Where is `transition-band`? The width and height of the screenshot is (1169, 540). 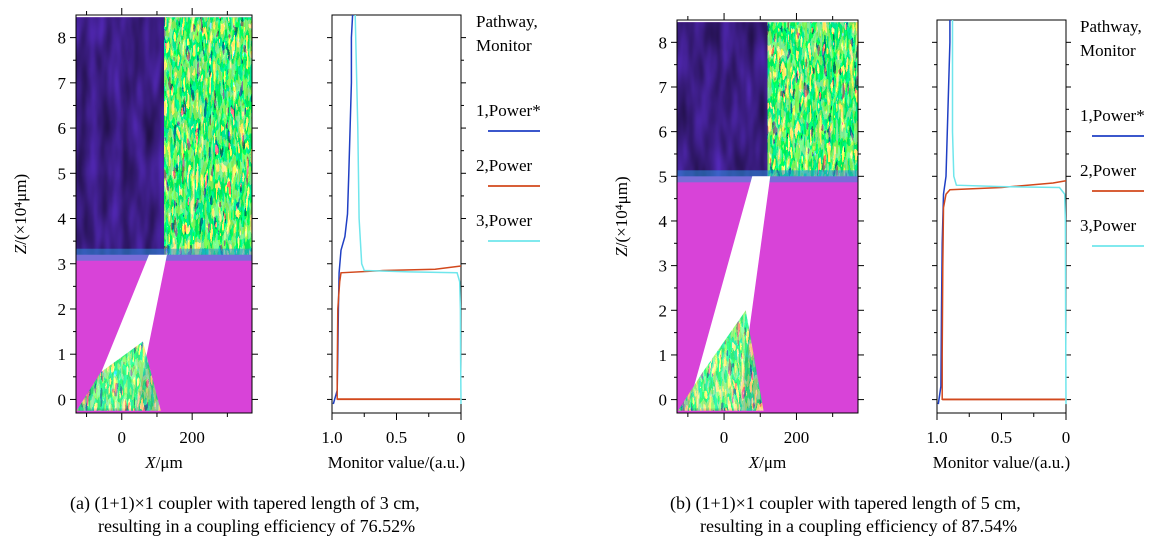 transition-band is located at coordinates (164, 254).